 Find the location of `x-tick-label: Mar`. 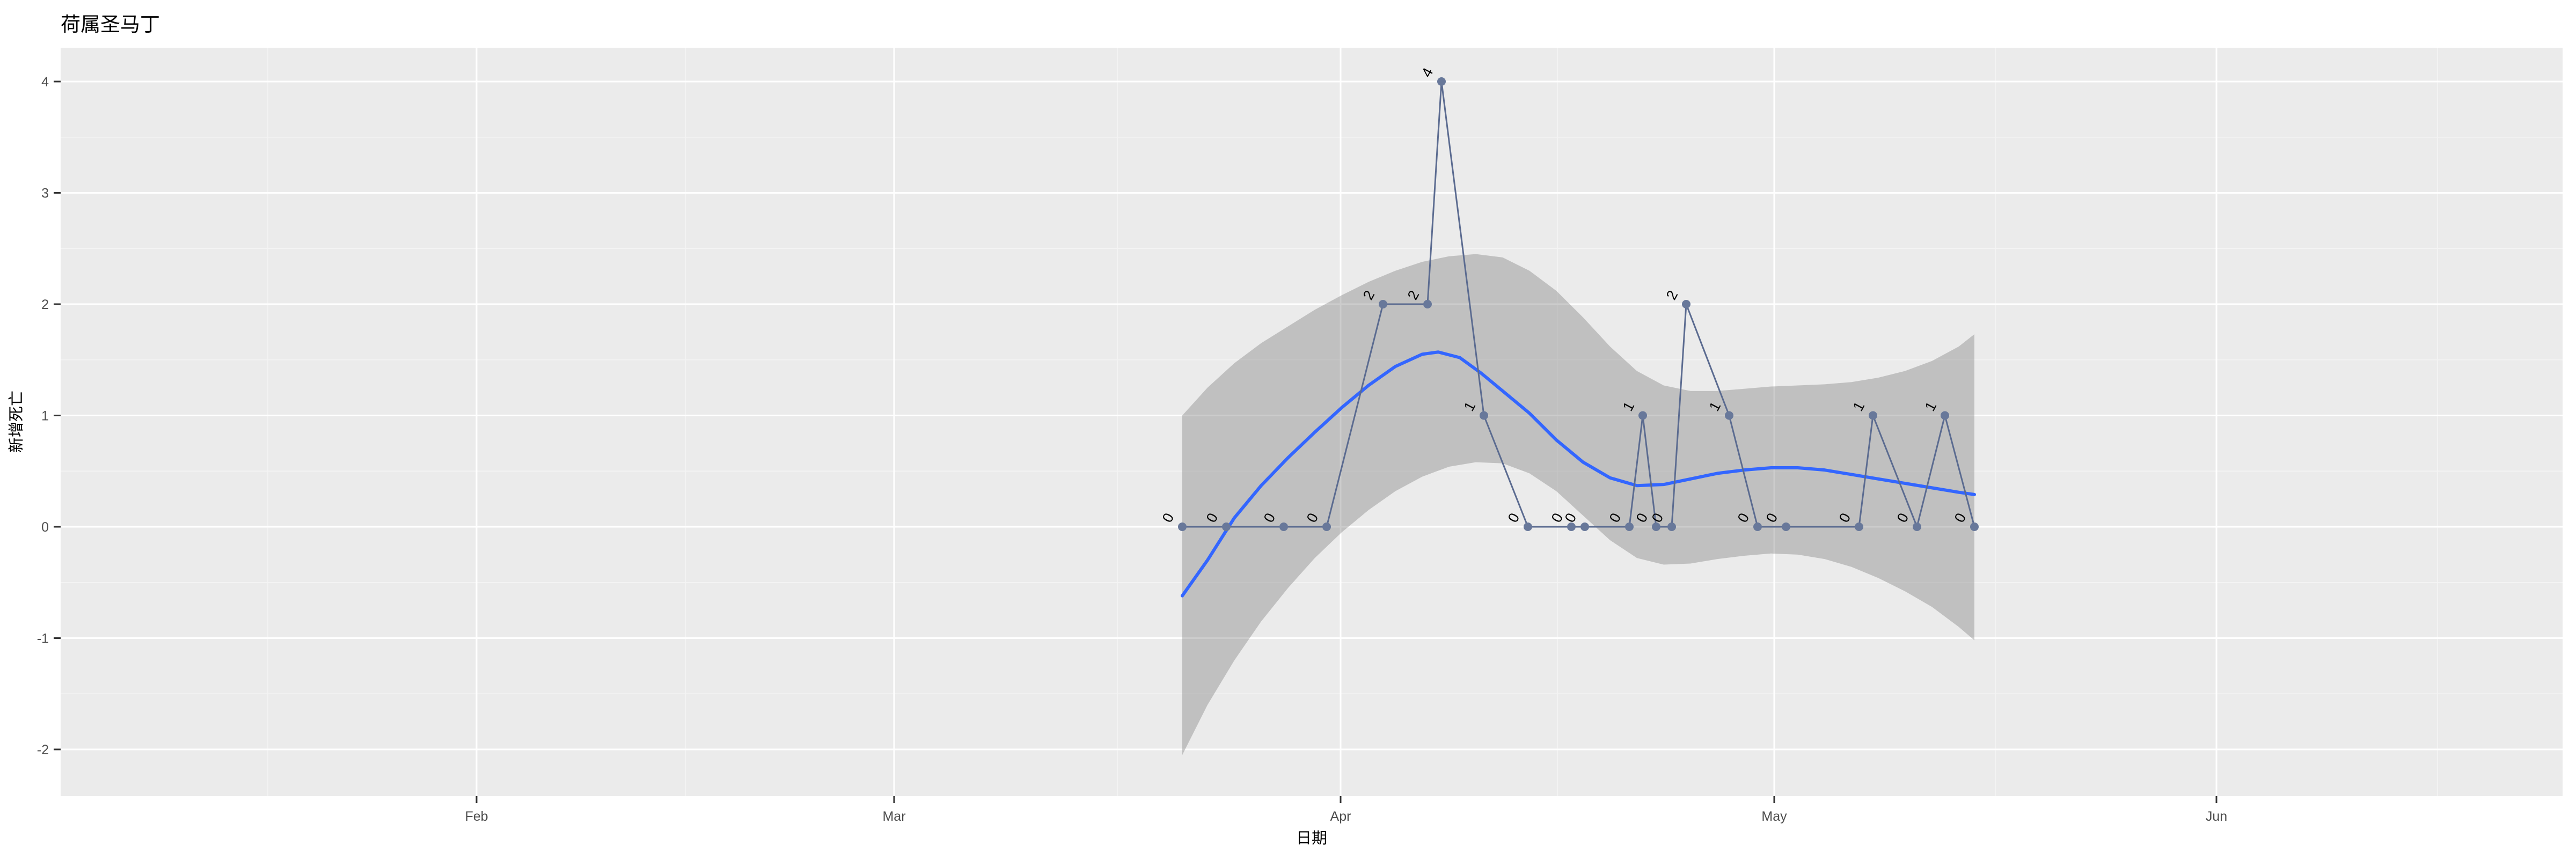

x-tick-label: Mar is located at coordinates (893, 816).